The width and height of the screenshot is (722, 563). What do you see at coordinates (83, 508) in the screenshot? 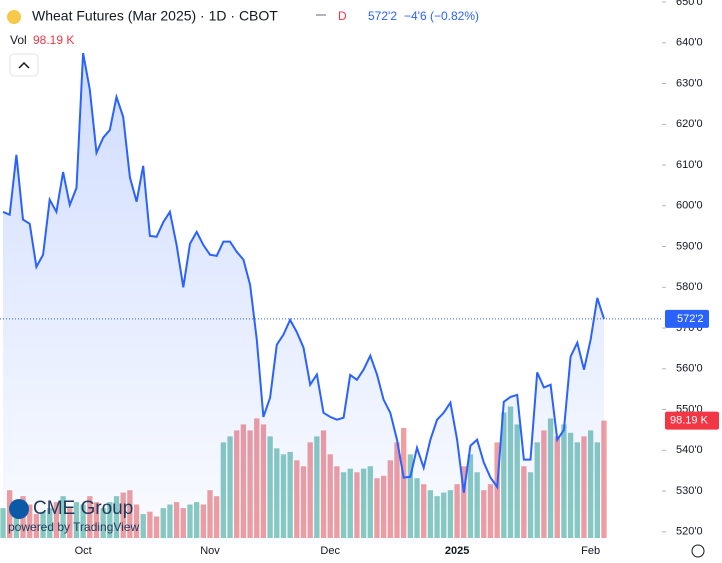
I see `logo: CME Group` at bounding box center [83, 508].